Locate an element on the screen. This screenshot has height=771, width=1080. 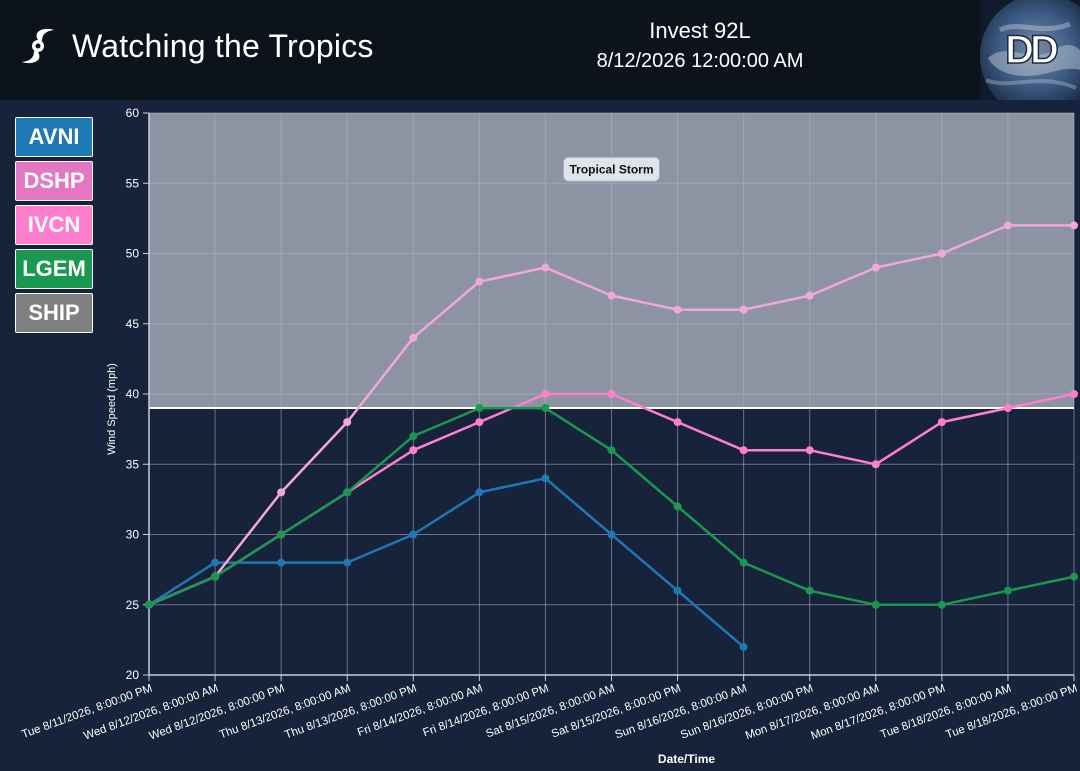
tropical-storm-label-box is located at coordinates (611, 169).